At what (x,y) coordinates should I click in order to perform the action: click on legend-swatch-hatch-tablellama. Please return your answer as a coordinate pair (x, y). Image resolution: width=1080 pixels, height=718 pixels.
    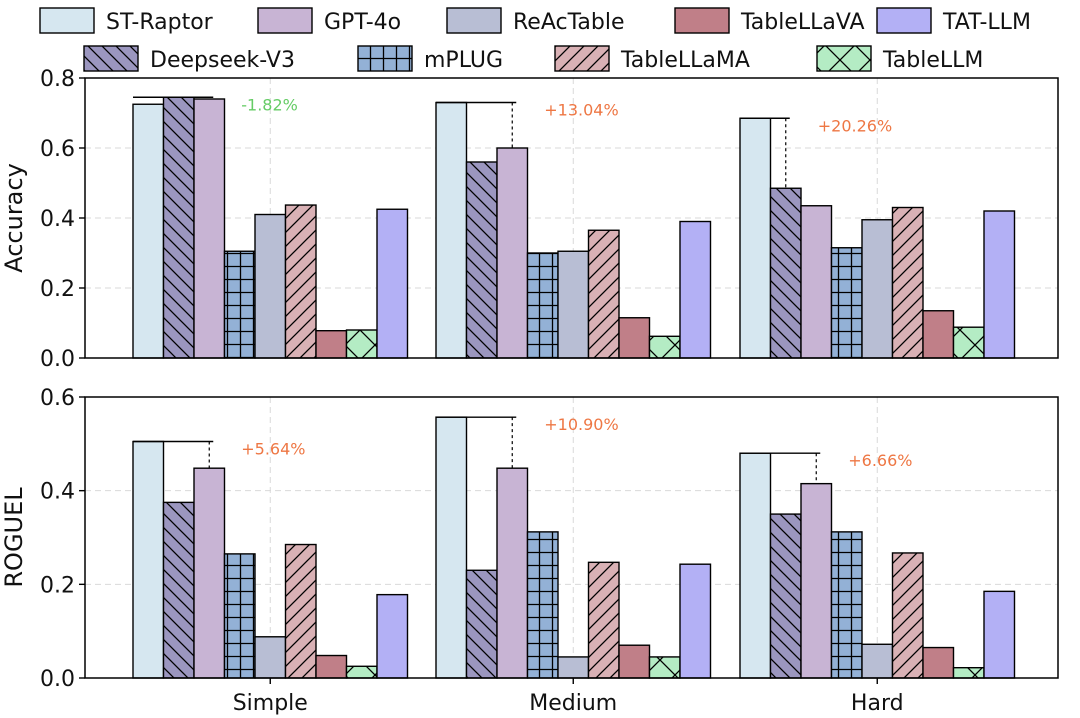
    Looking at the image, I should click on (582, 58).